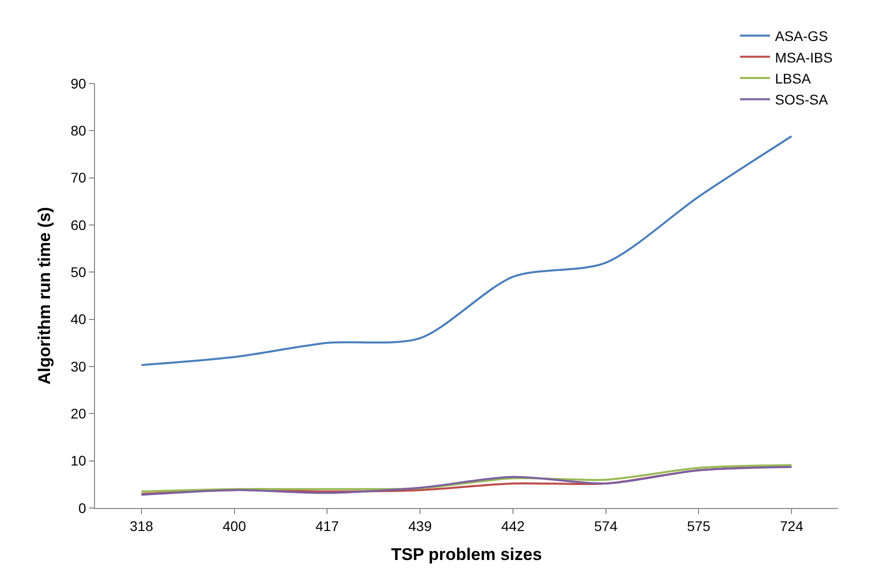 The image size is (878, 578). Describe the element at coordinates (513, 526) in the screenshot. I see `x-tick-label: 442` at that location.